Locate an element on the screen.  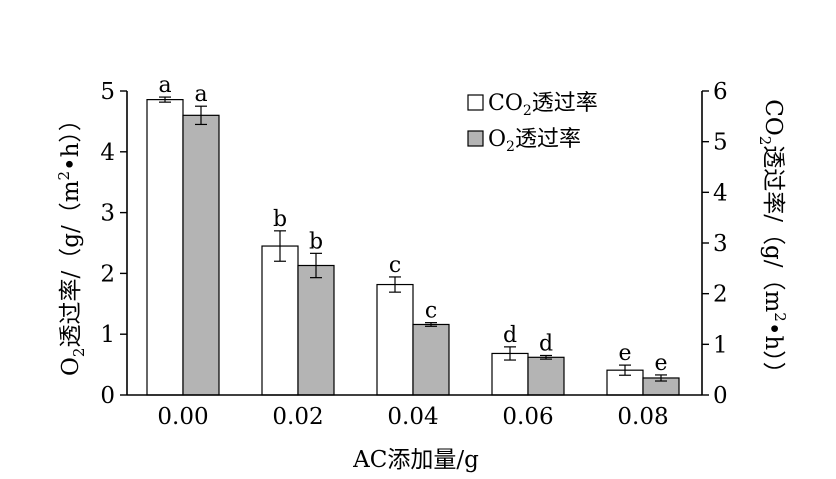
legend-label-o2: O2透过率 is located at coordinates (534, 141).